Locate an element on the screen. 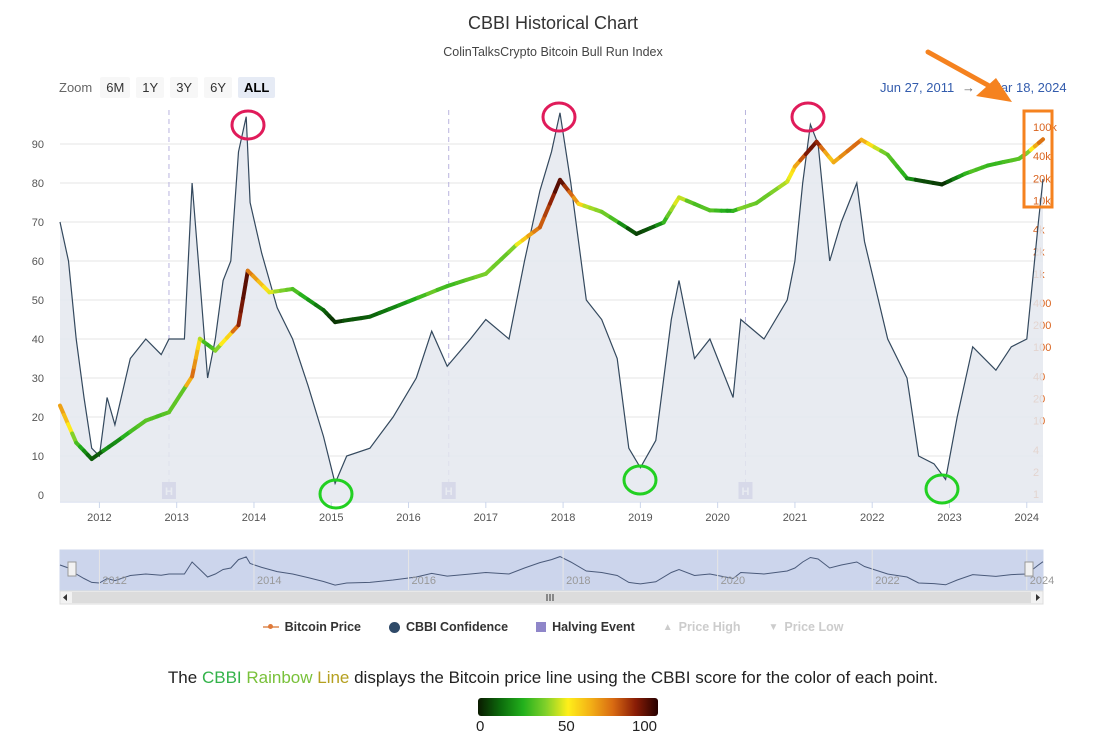  legend-bitcoin-price: Bitcoin Price is located at coordinates (311, 627).